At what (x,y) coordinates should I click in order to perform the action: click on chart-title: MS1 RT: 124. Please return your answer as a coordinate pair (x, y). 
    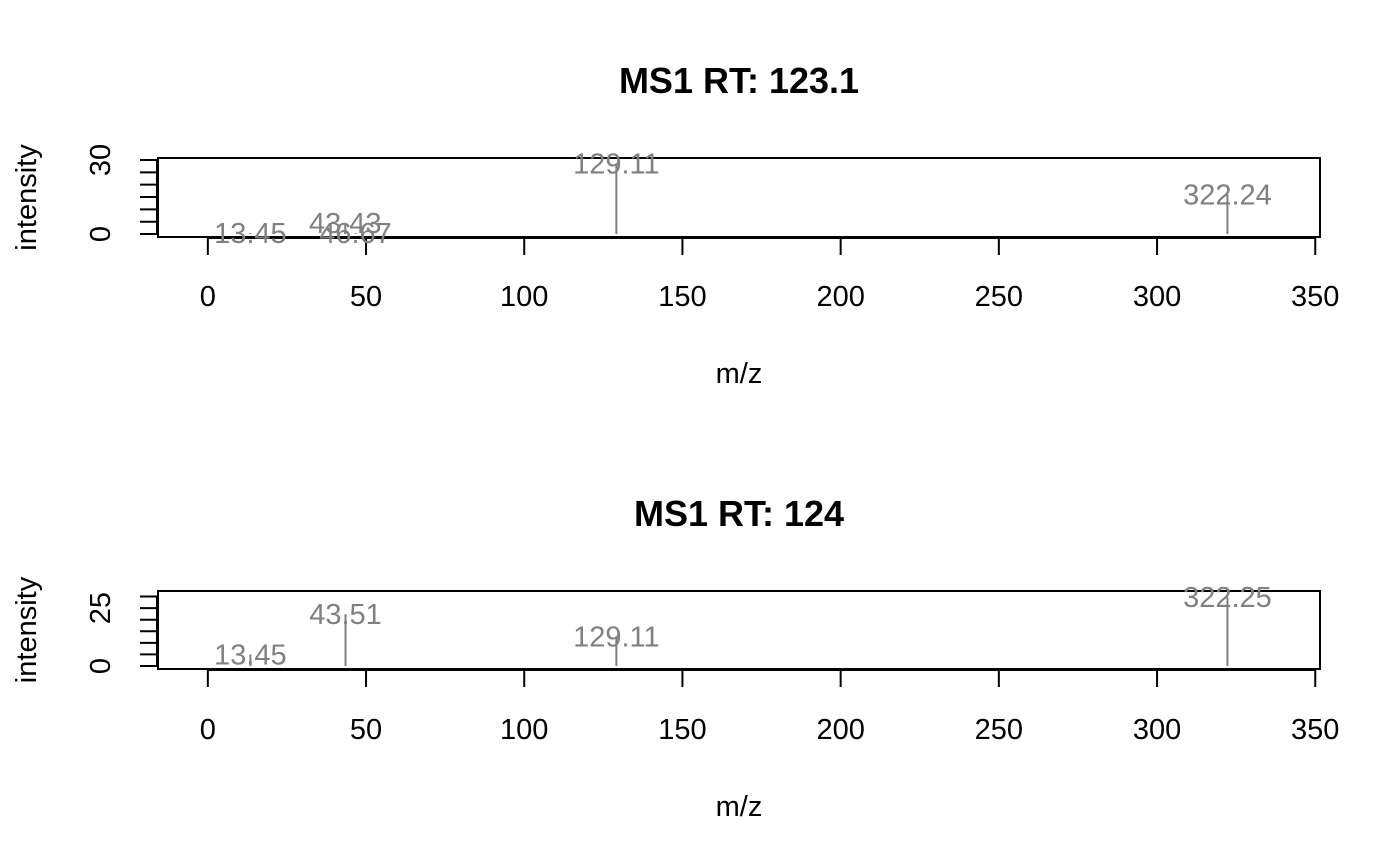
    Looking at the image, I should click on (739, 513).